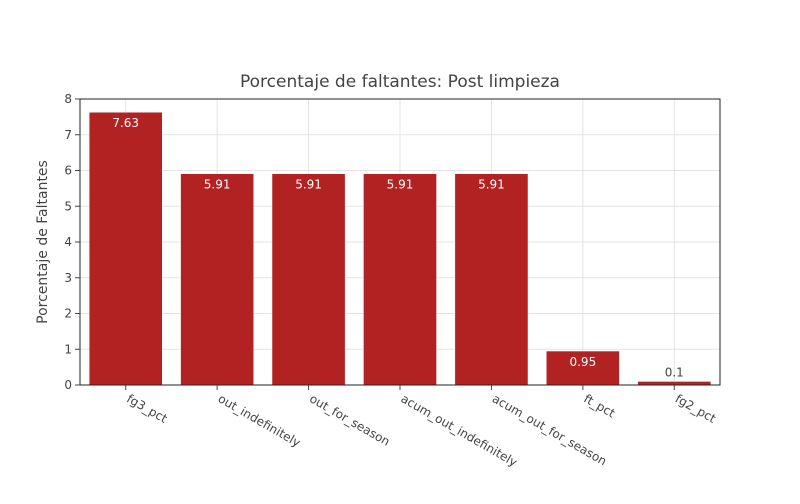 This screenshot has width=800, height=504. I want to click on chart-title: Porcentaje de faltantes: Post limpieza, so click(400, 82).